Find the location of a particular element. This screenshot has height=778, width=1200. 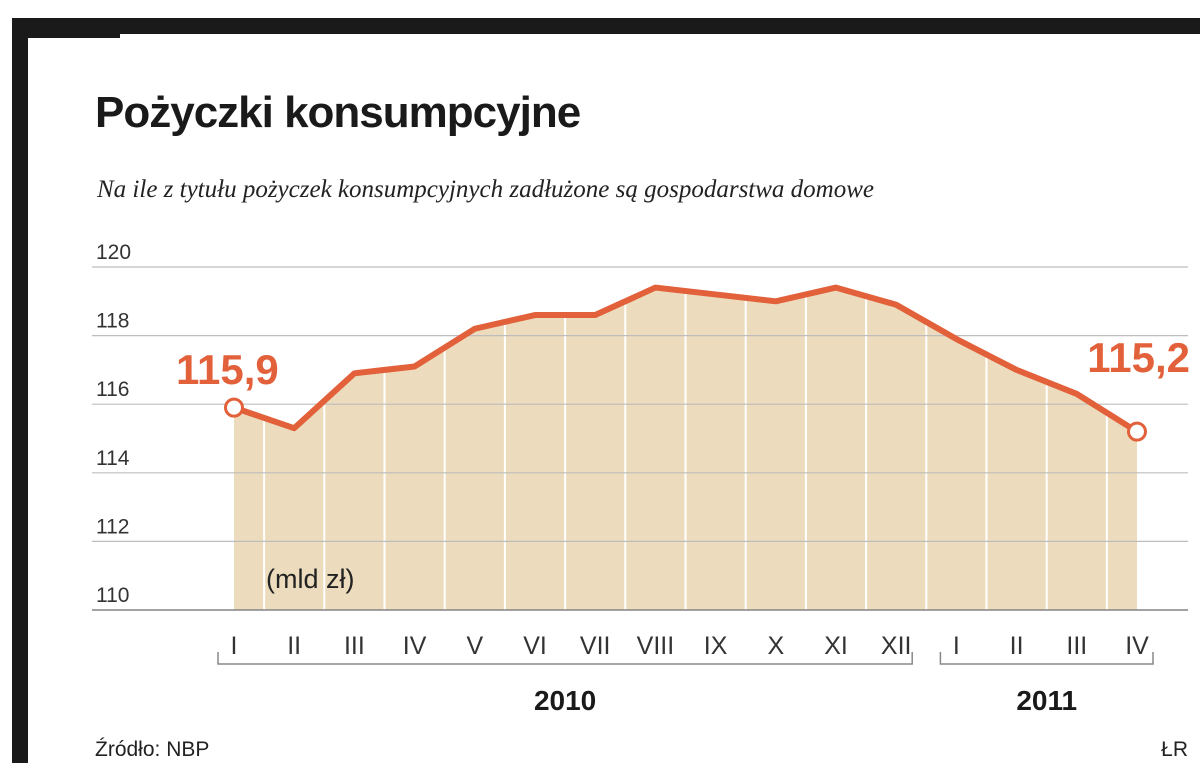

y-tick-label: 118 is located at coordinates (112, 321).